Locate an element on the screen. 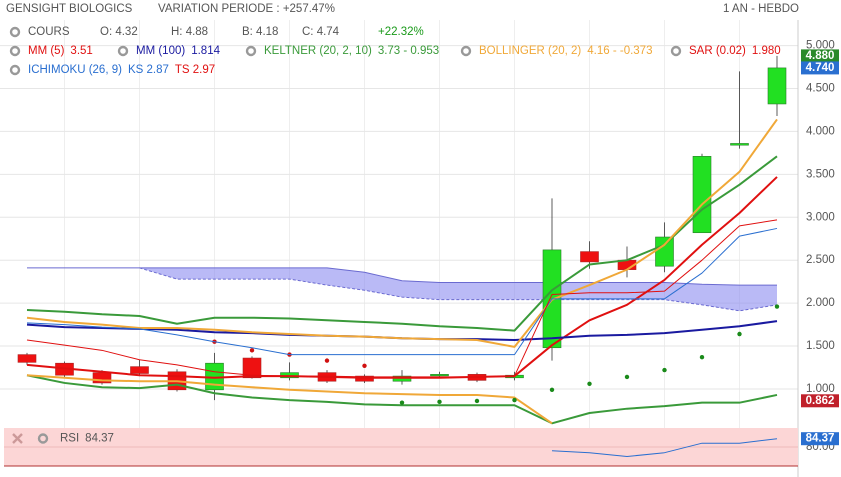 This screenshot has height=477, width=841. price-badge-label: 4.880 is located at coordinates (820, 56).